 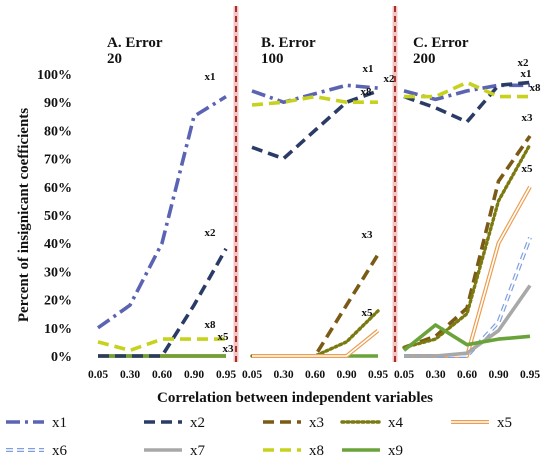 I want to click on y-tick-label: 50%, so click(x=58, y=216).